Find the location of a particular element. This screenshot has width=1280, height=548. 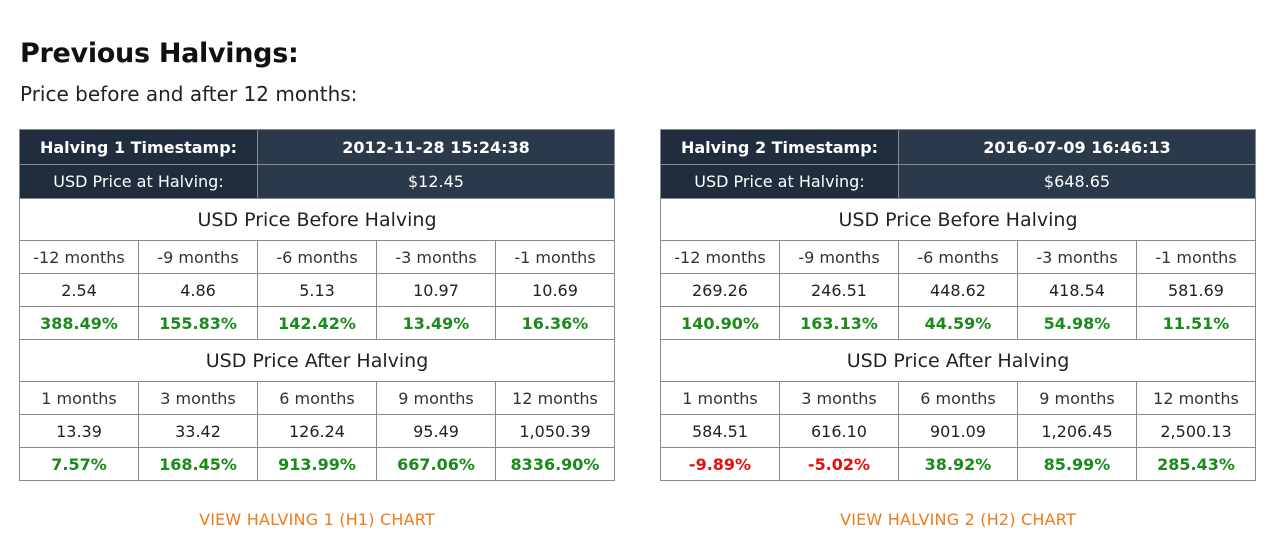

price-cell: 616.10 is located at coordinates (839, 431).